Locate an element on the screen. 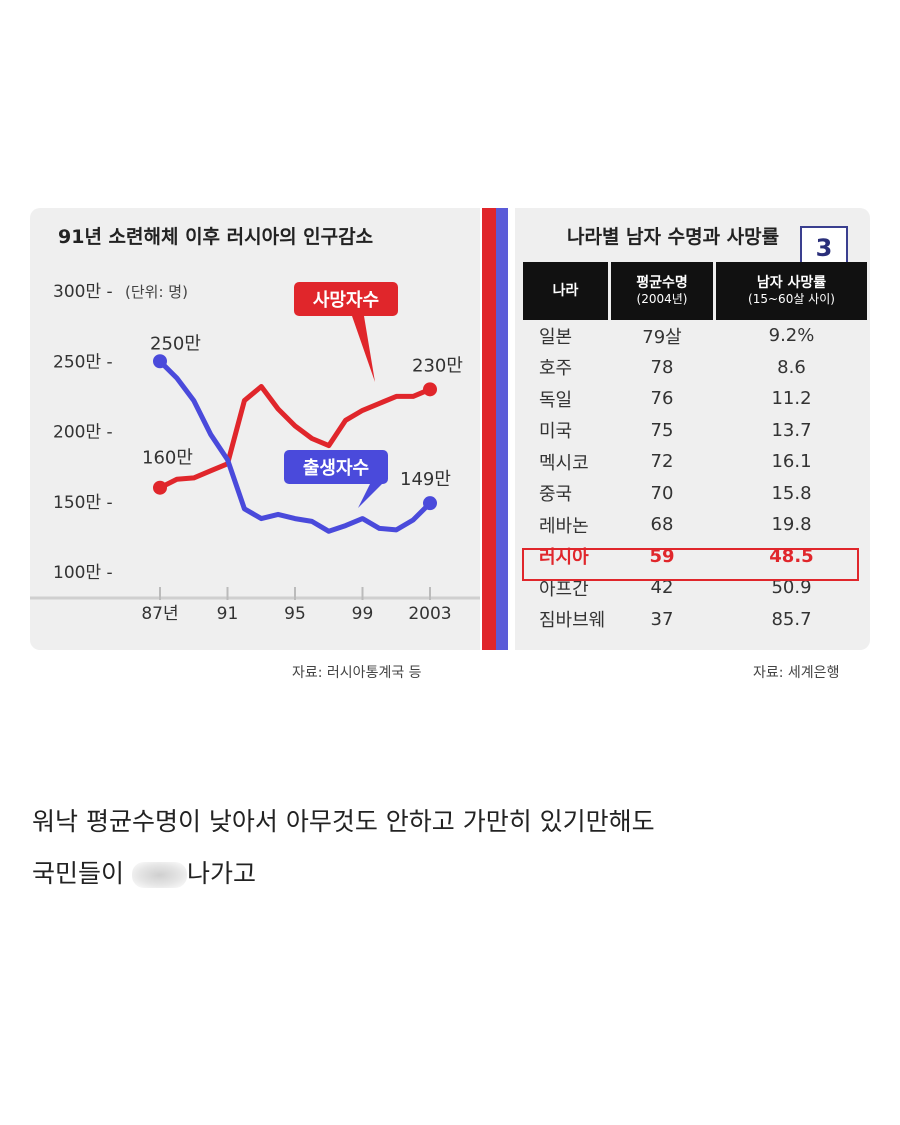 This screenshot has height=1125, width=900. cell-country: 아프간 is located at coordinates (564, 589).